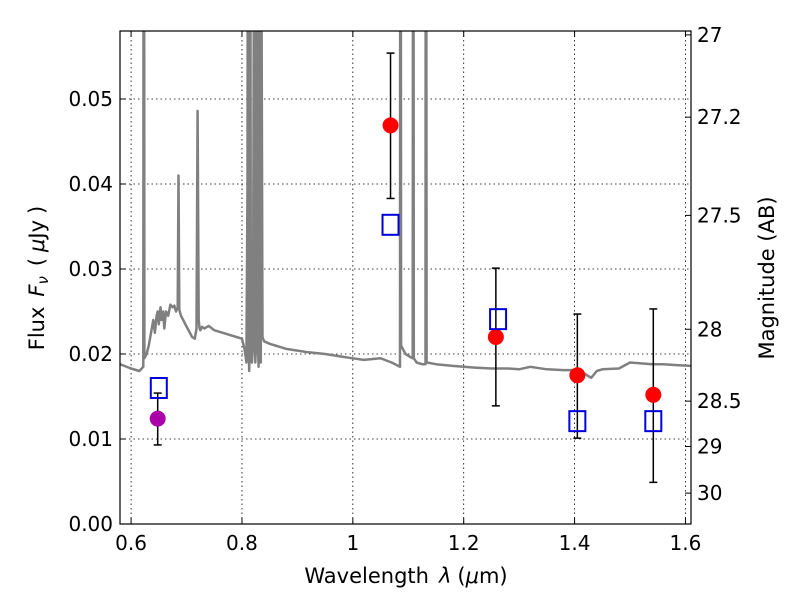 The width and height of the screenshot is (800, 600). What do you see at coordinates (90, 99) in the screenshot?
I see `y-tick-label: 0.05` at bounding box center [90, 99].